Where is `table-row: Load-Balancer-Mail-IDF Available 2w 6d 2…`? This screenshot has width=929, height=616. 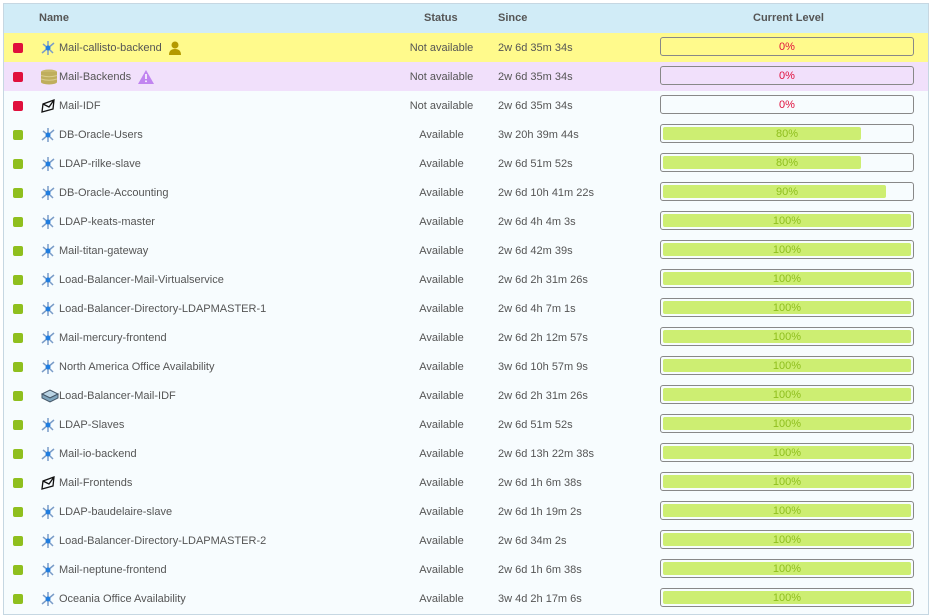
table-row: Load-Balancer-Mail-IDF Available 2w 6d 2… is located at coordinates (466, 395).